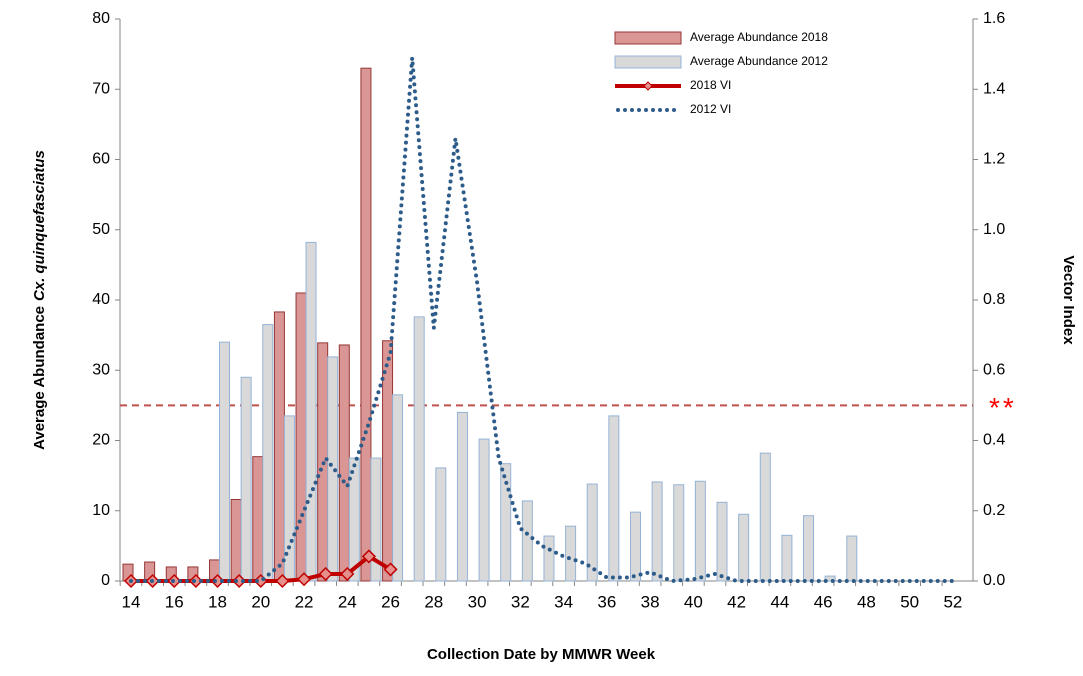  Describe the element at coordinates (477, 601) in the screenshot. I see `x-tick-label: 30` at that location.